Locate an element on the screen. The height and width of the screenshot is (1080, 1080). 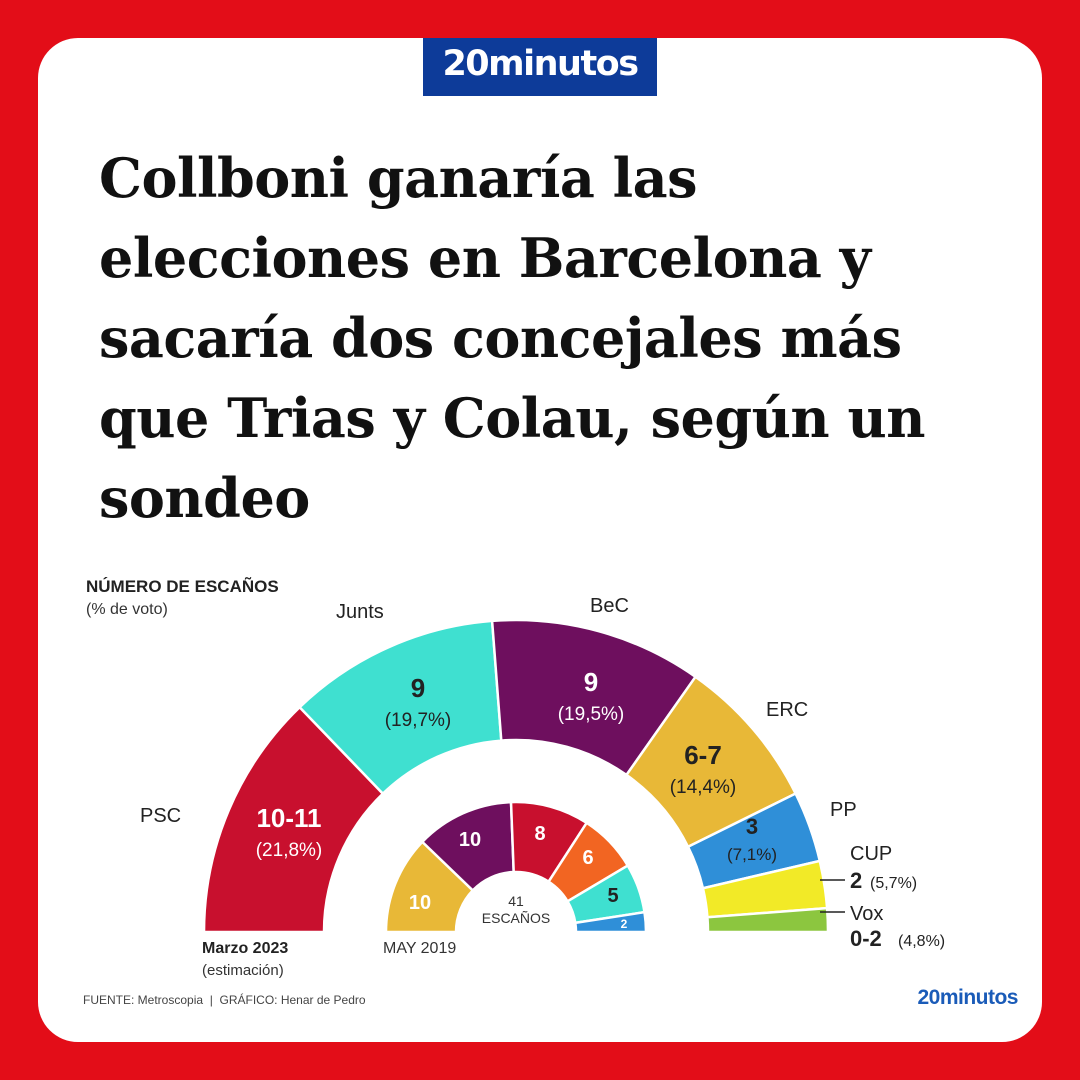
center-seats-label: ESCAÑOS is located at coordinates (516, 918).